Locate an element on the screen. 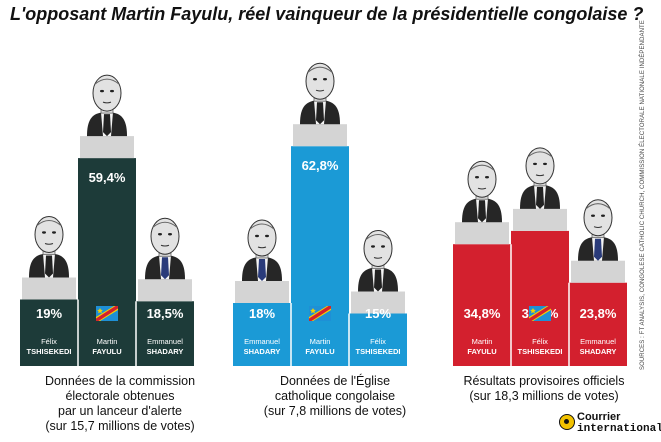 Image resolution: width=661 pixels, height=442 pixels. brand-name-line2: international is located at coordinates (619, 429).